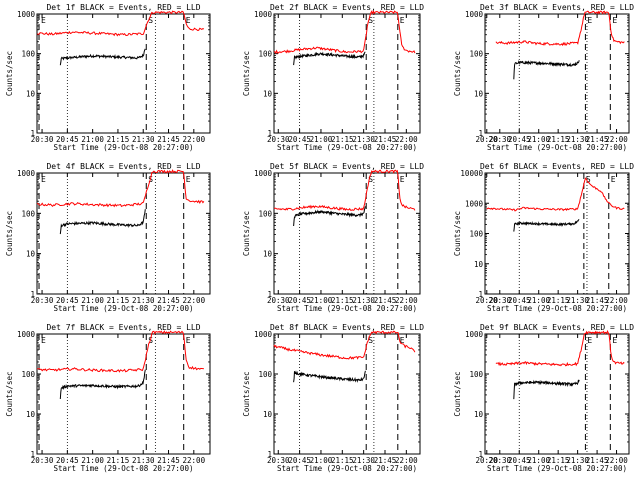  What do you see at coordinates (123, 7) in the screenshot?
I see `panel-title: Det 1f BLACK = Events, RED = LLD` at bounding box center [123, 7].